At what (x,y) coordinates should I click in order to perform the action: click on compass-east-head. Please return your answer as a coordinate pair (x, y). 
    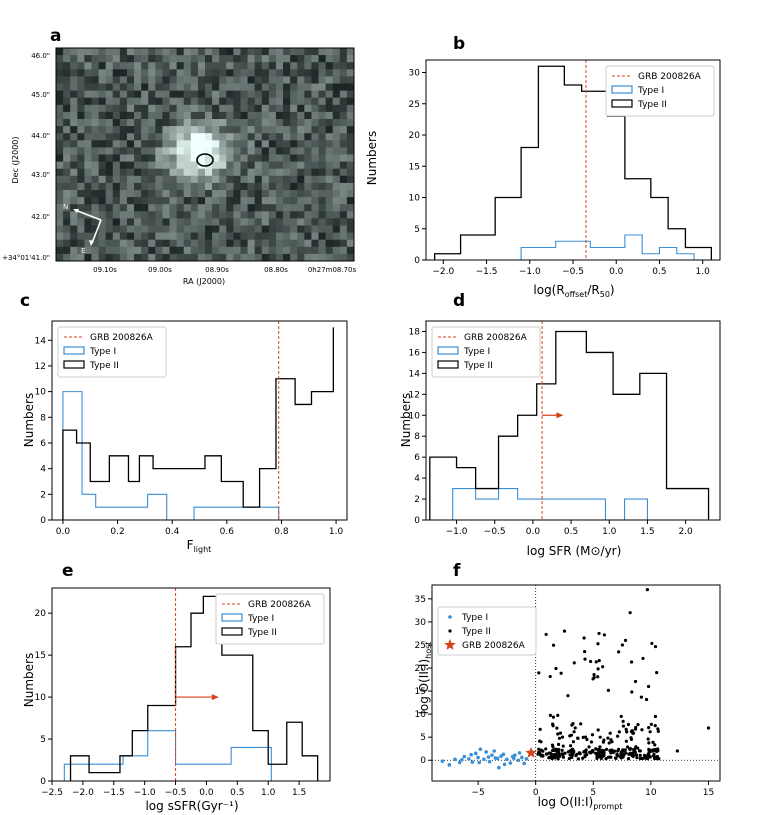
    Looking at the image, I should click on (91, 243).